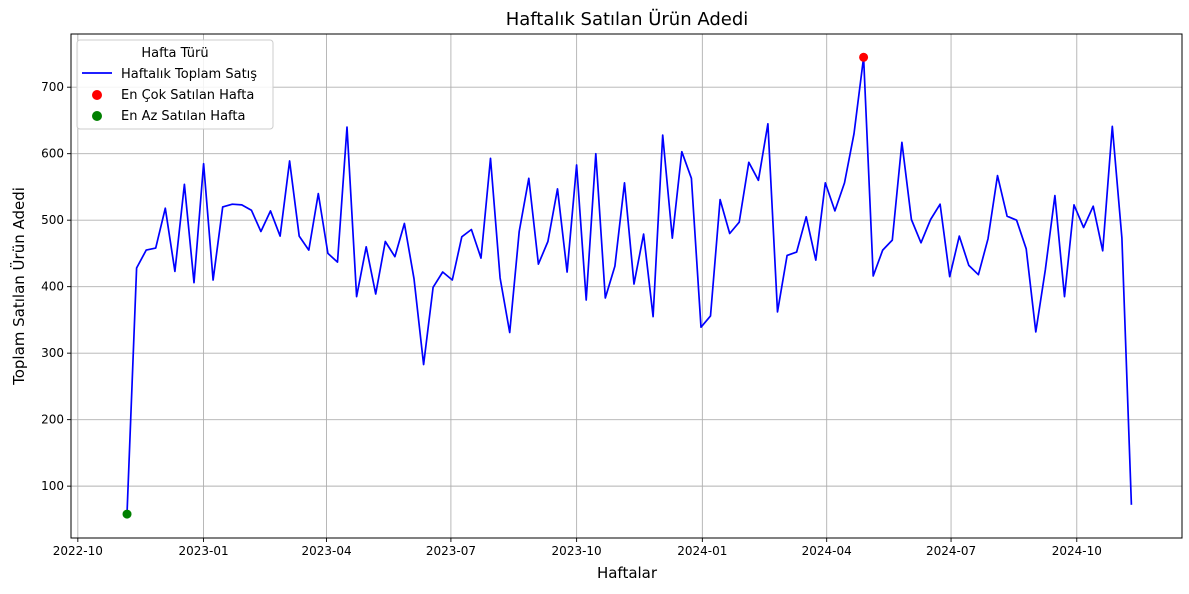 The image size is (1189, 594). What do you see at coordinates (203, 551) in the screenshot?
I see `x-tick-label: 2023-01` at bounding box center [203, 551].